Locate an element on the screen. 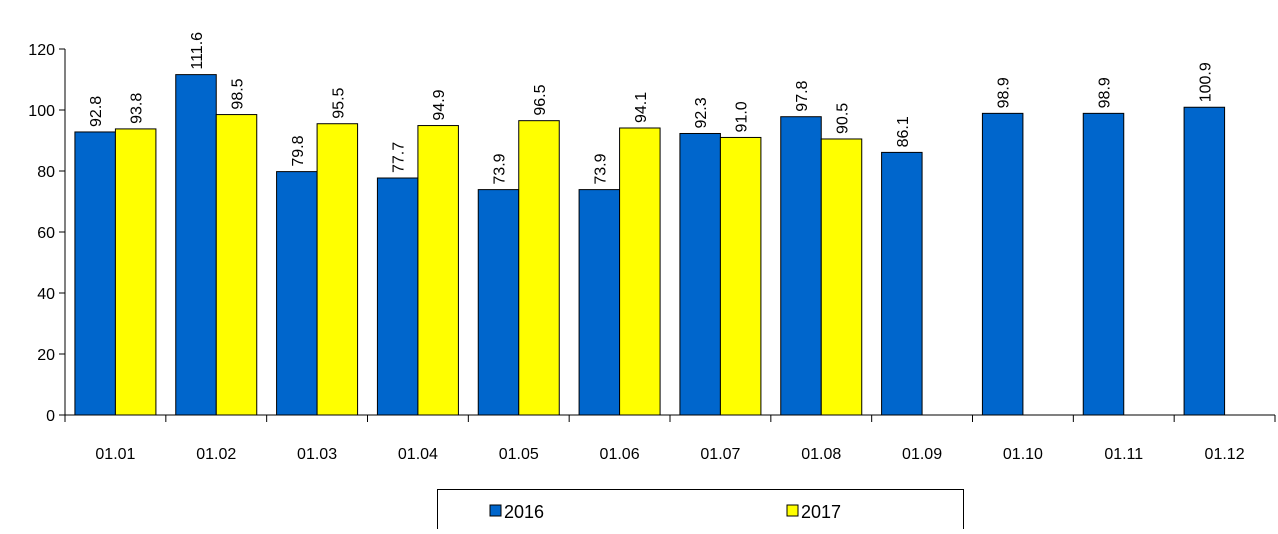 This screenshot has width=1278, height=534. x-tick-label: 01.01 is located at coordinates (115, 454).